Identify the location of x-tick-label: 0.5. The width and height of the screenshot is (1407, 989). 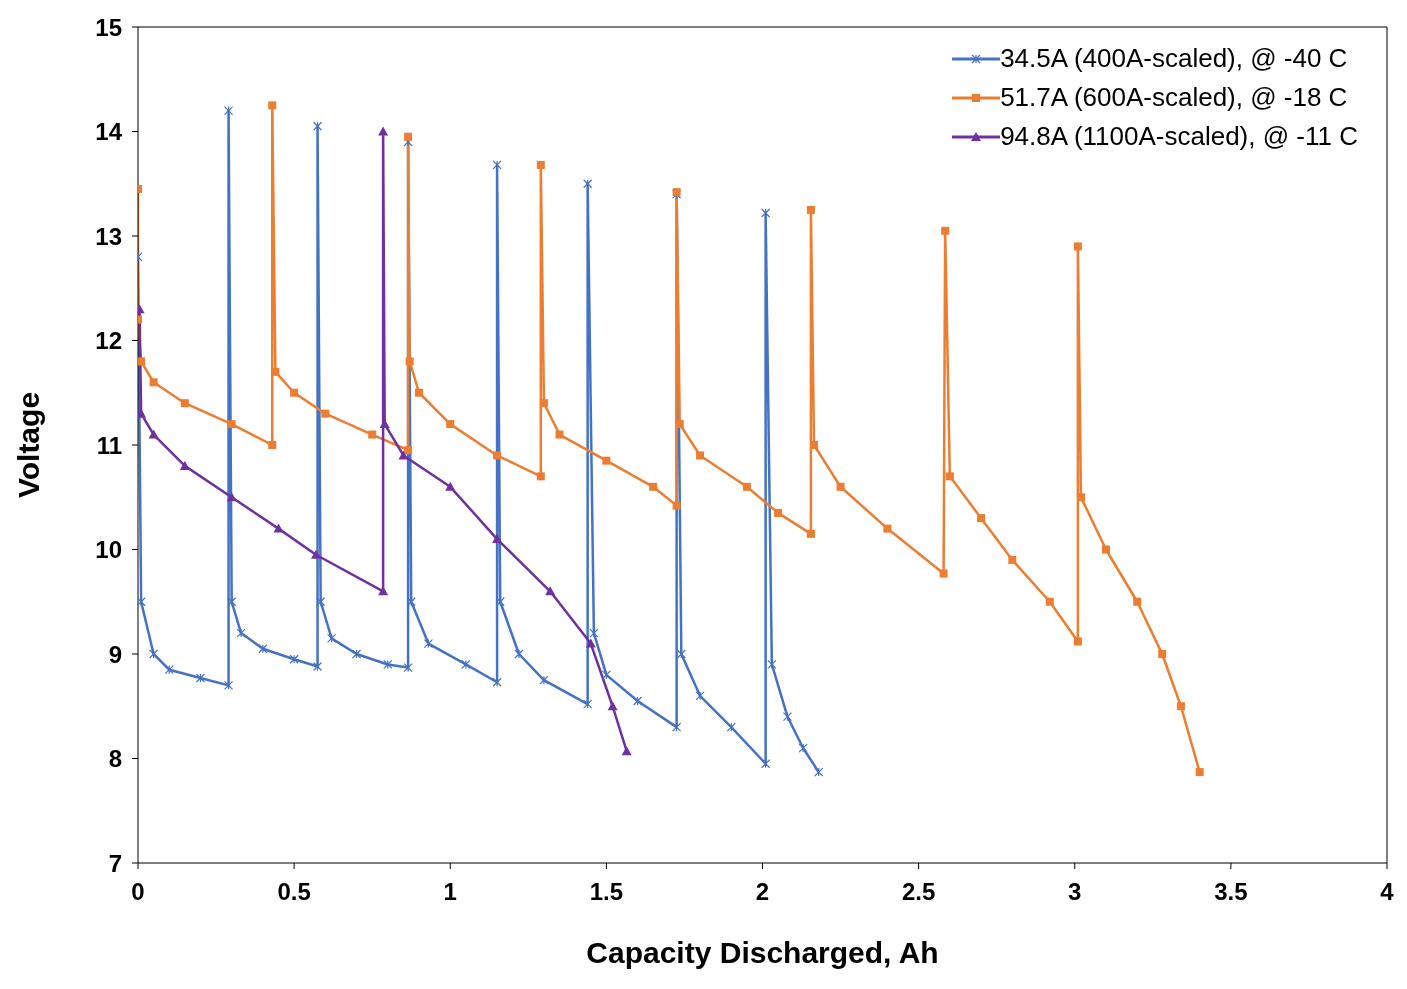
(294, 892).